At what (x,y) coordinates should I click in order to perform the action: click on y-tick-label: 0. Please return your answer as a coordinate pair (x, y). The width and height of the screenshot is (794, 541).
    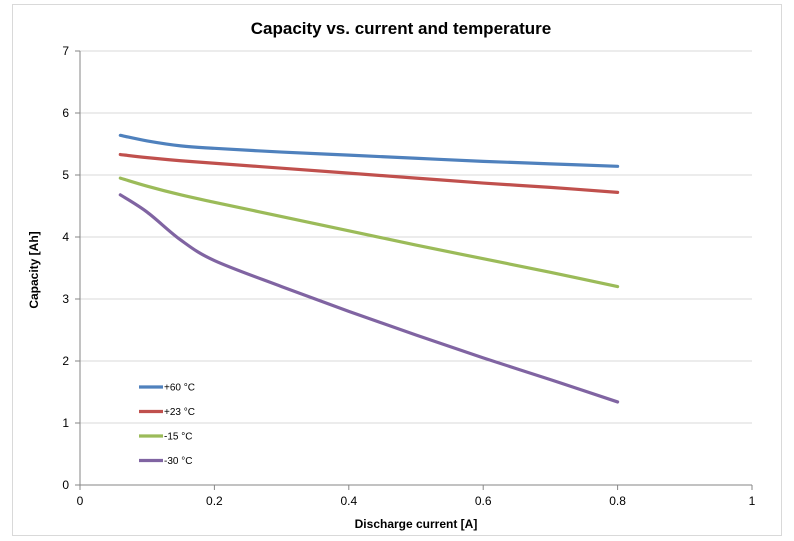
    Looking at the image, I should click on (65, 485).